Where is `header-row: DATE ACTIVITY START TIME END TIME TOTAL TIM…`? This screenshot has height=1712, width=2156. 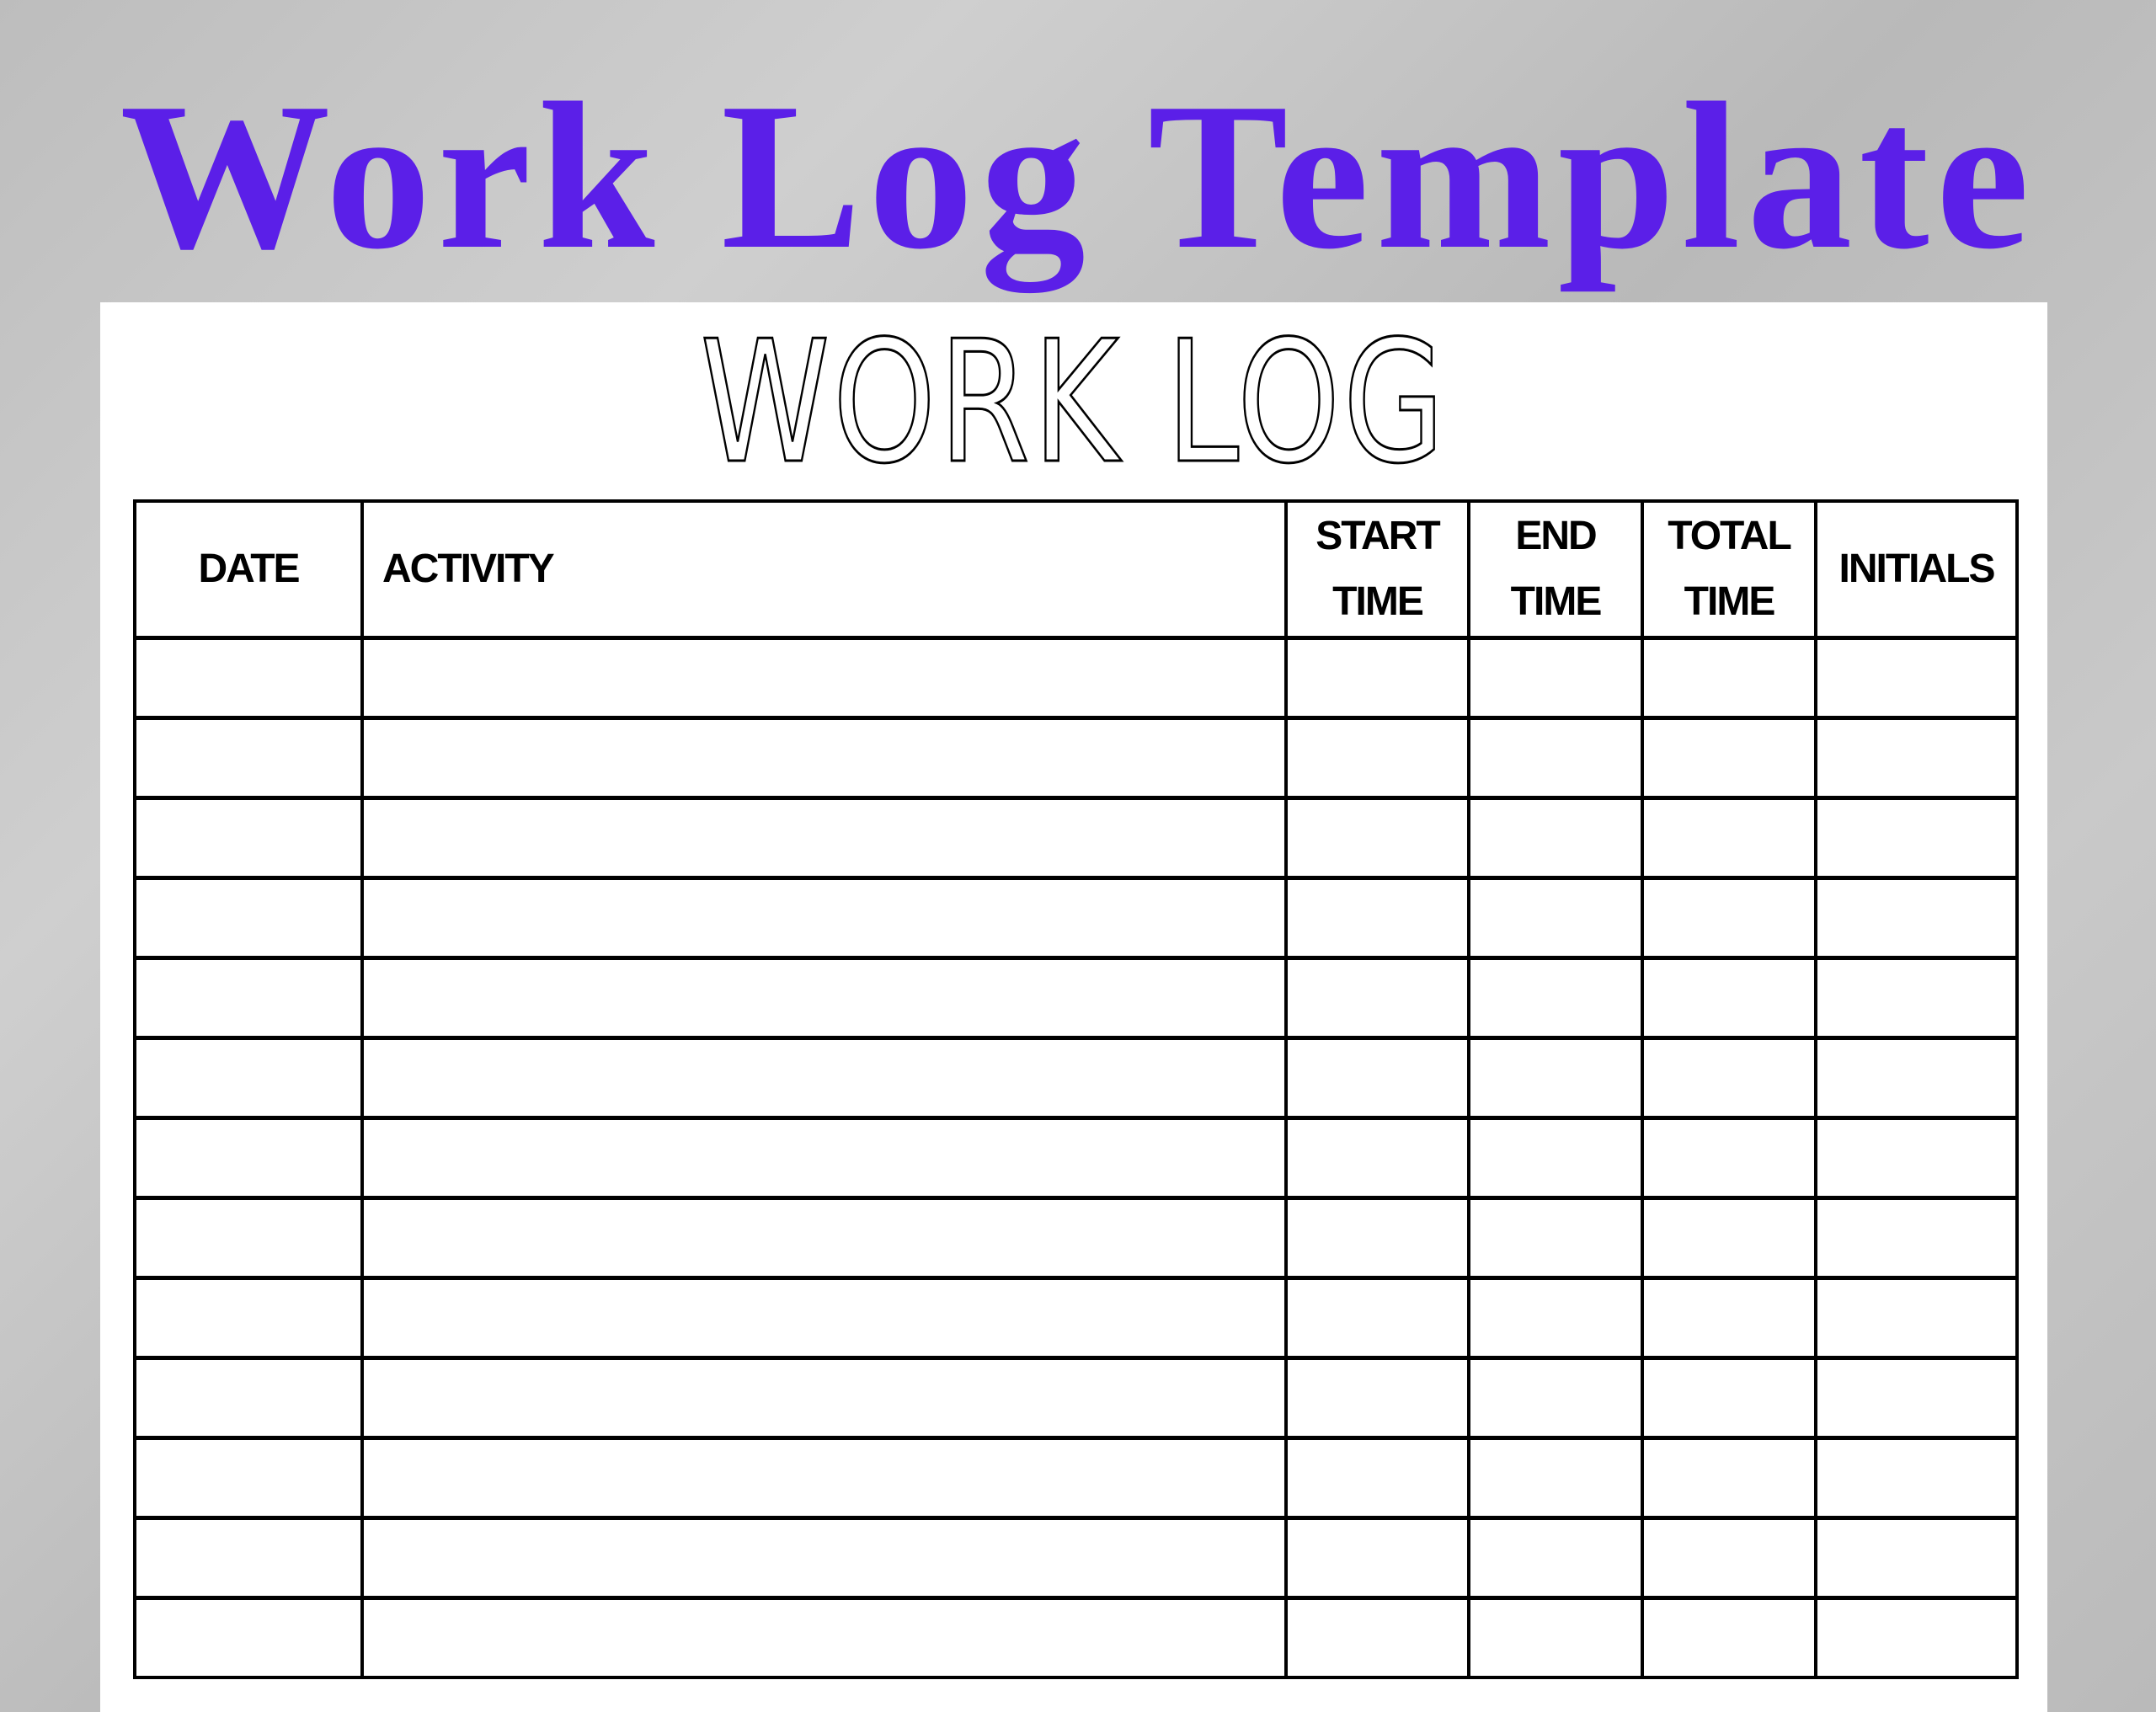
header-row: DATE ACTIVITY START TIME END TIME TOTAL TIM… is located at coordinates (1076, 569).